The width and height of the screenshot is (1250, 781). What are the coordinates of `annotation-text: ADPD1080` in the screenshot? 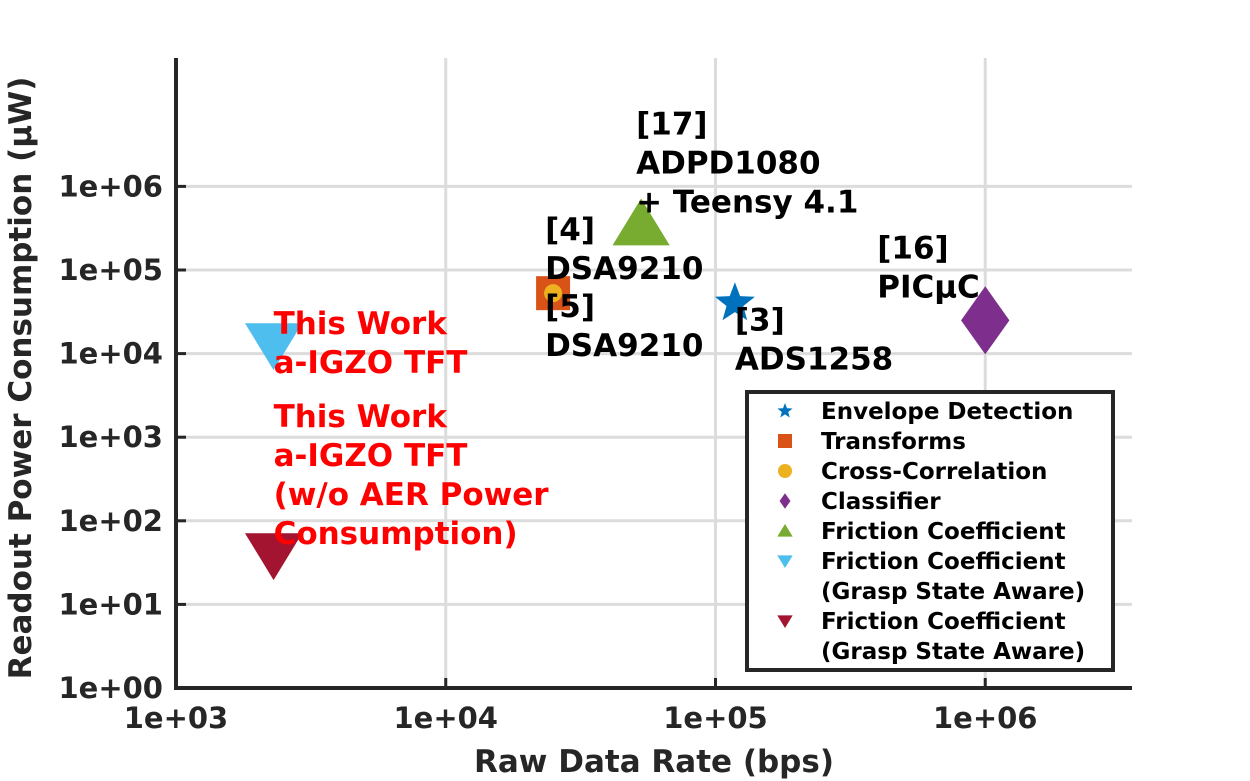 It's located at (728, 164).